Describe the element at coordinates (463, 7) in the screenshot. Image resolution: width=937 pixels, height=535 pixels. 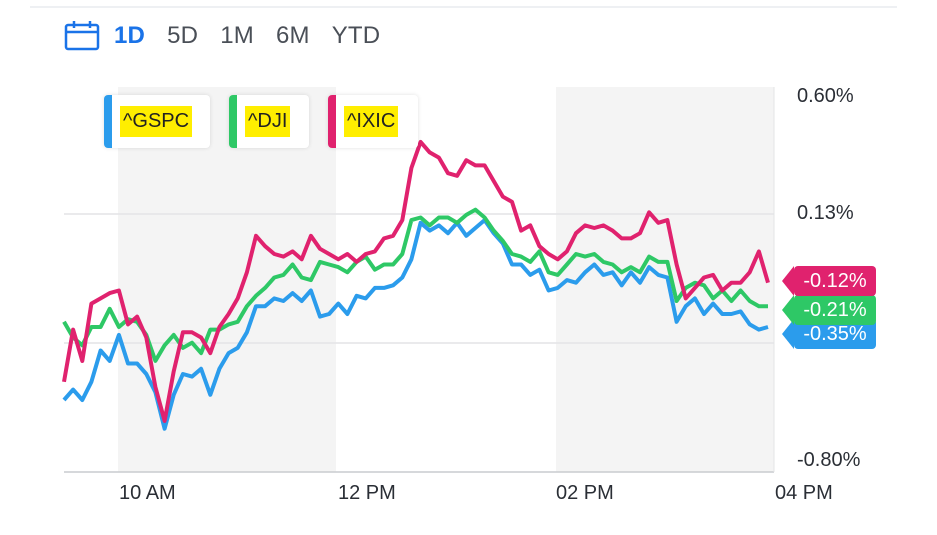
I see `top-divider` at that location.